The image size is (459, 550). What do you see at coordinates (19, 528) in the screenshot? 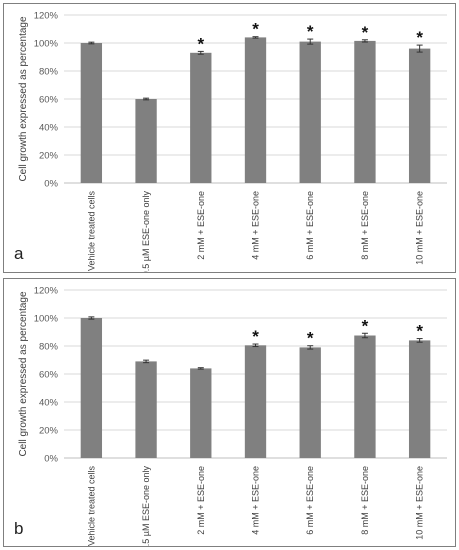
I see `panel-label-b: b` at bounding box center [19, 528].